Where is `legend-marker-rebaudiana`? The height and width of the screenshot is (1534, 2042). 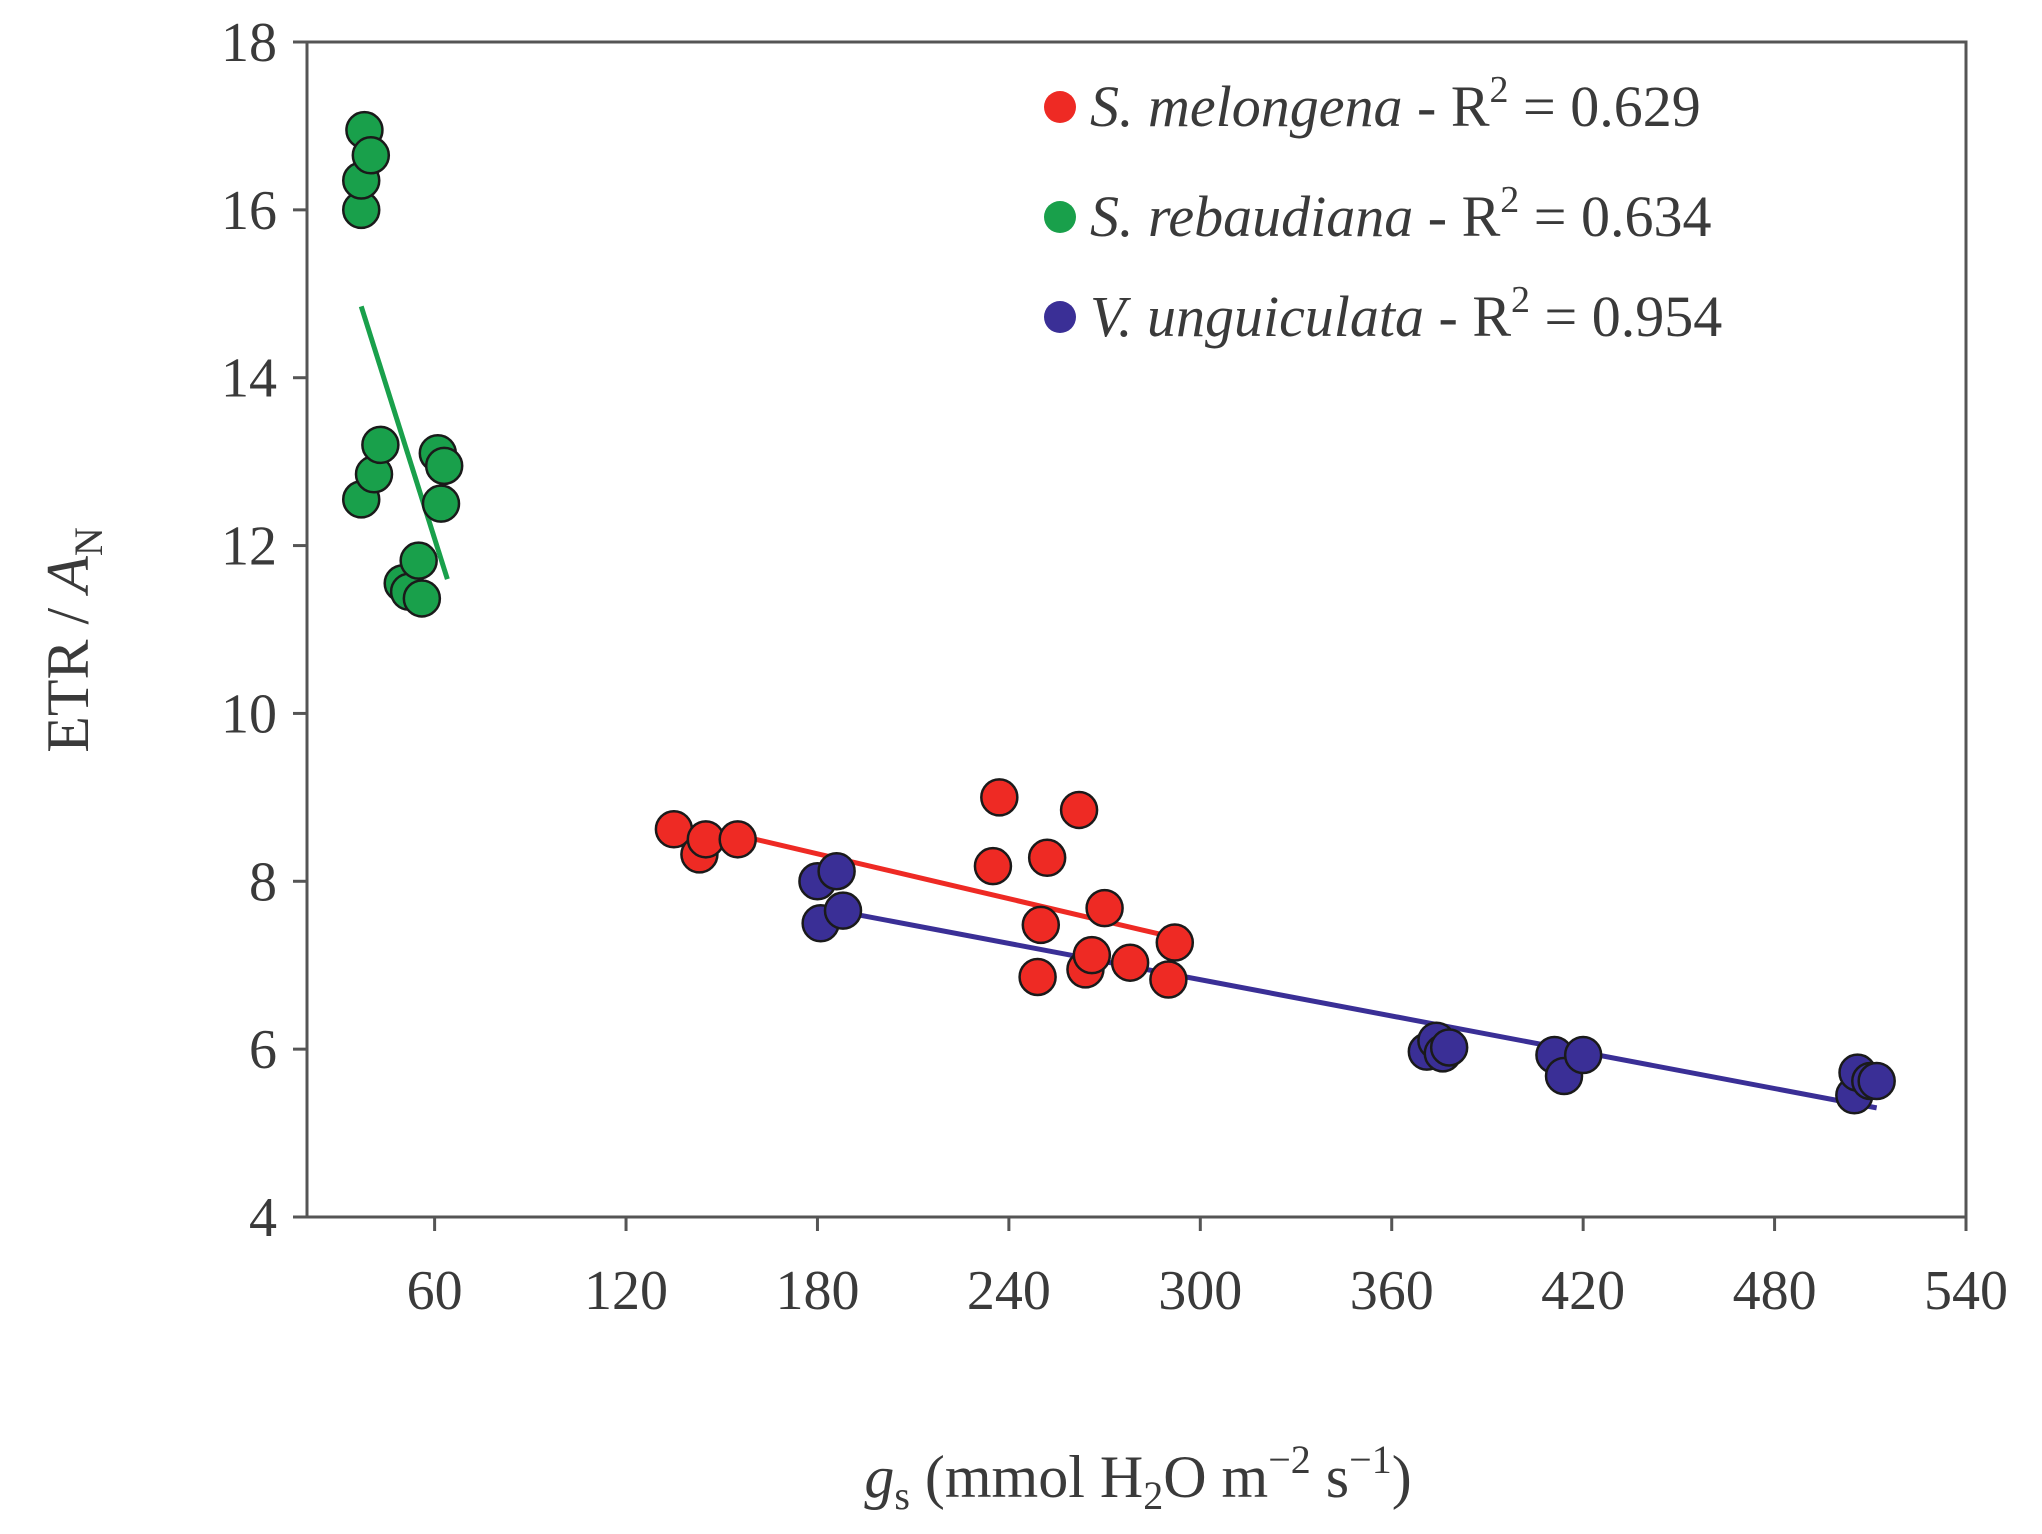 legend-marker-rebaudiana is located at coordinates (1060, 217).